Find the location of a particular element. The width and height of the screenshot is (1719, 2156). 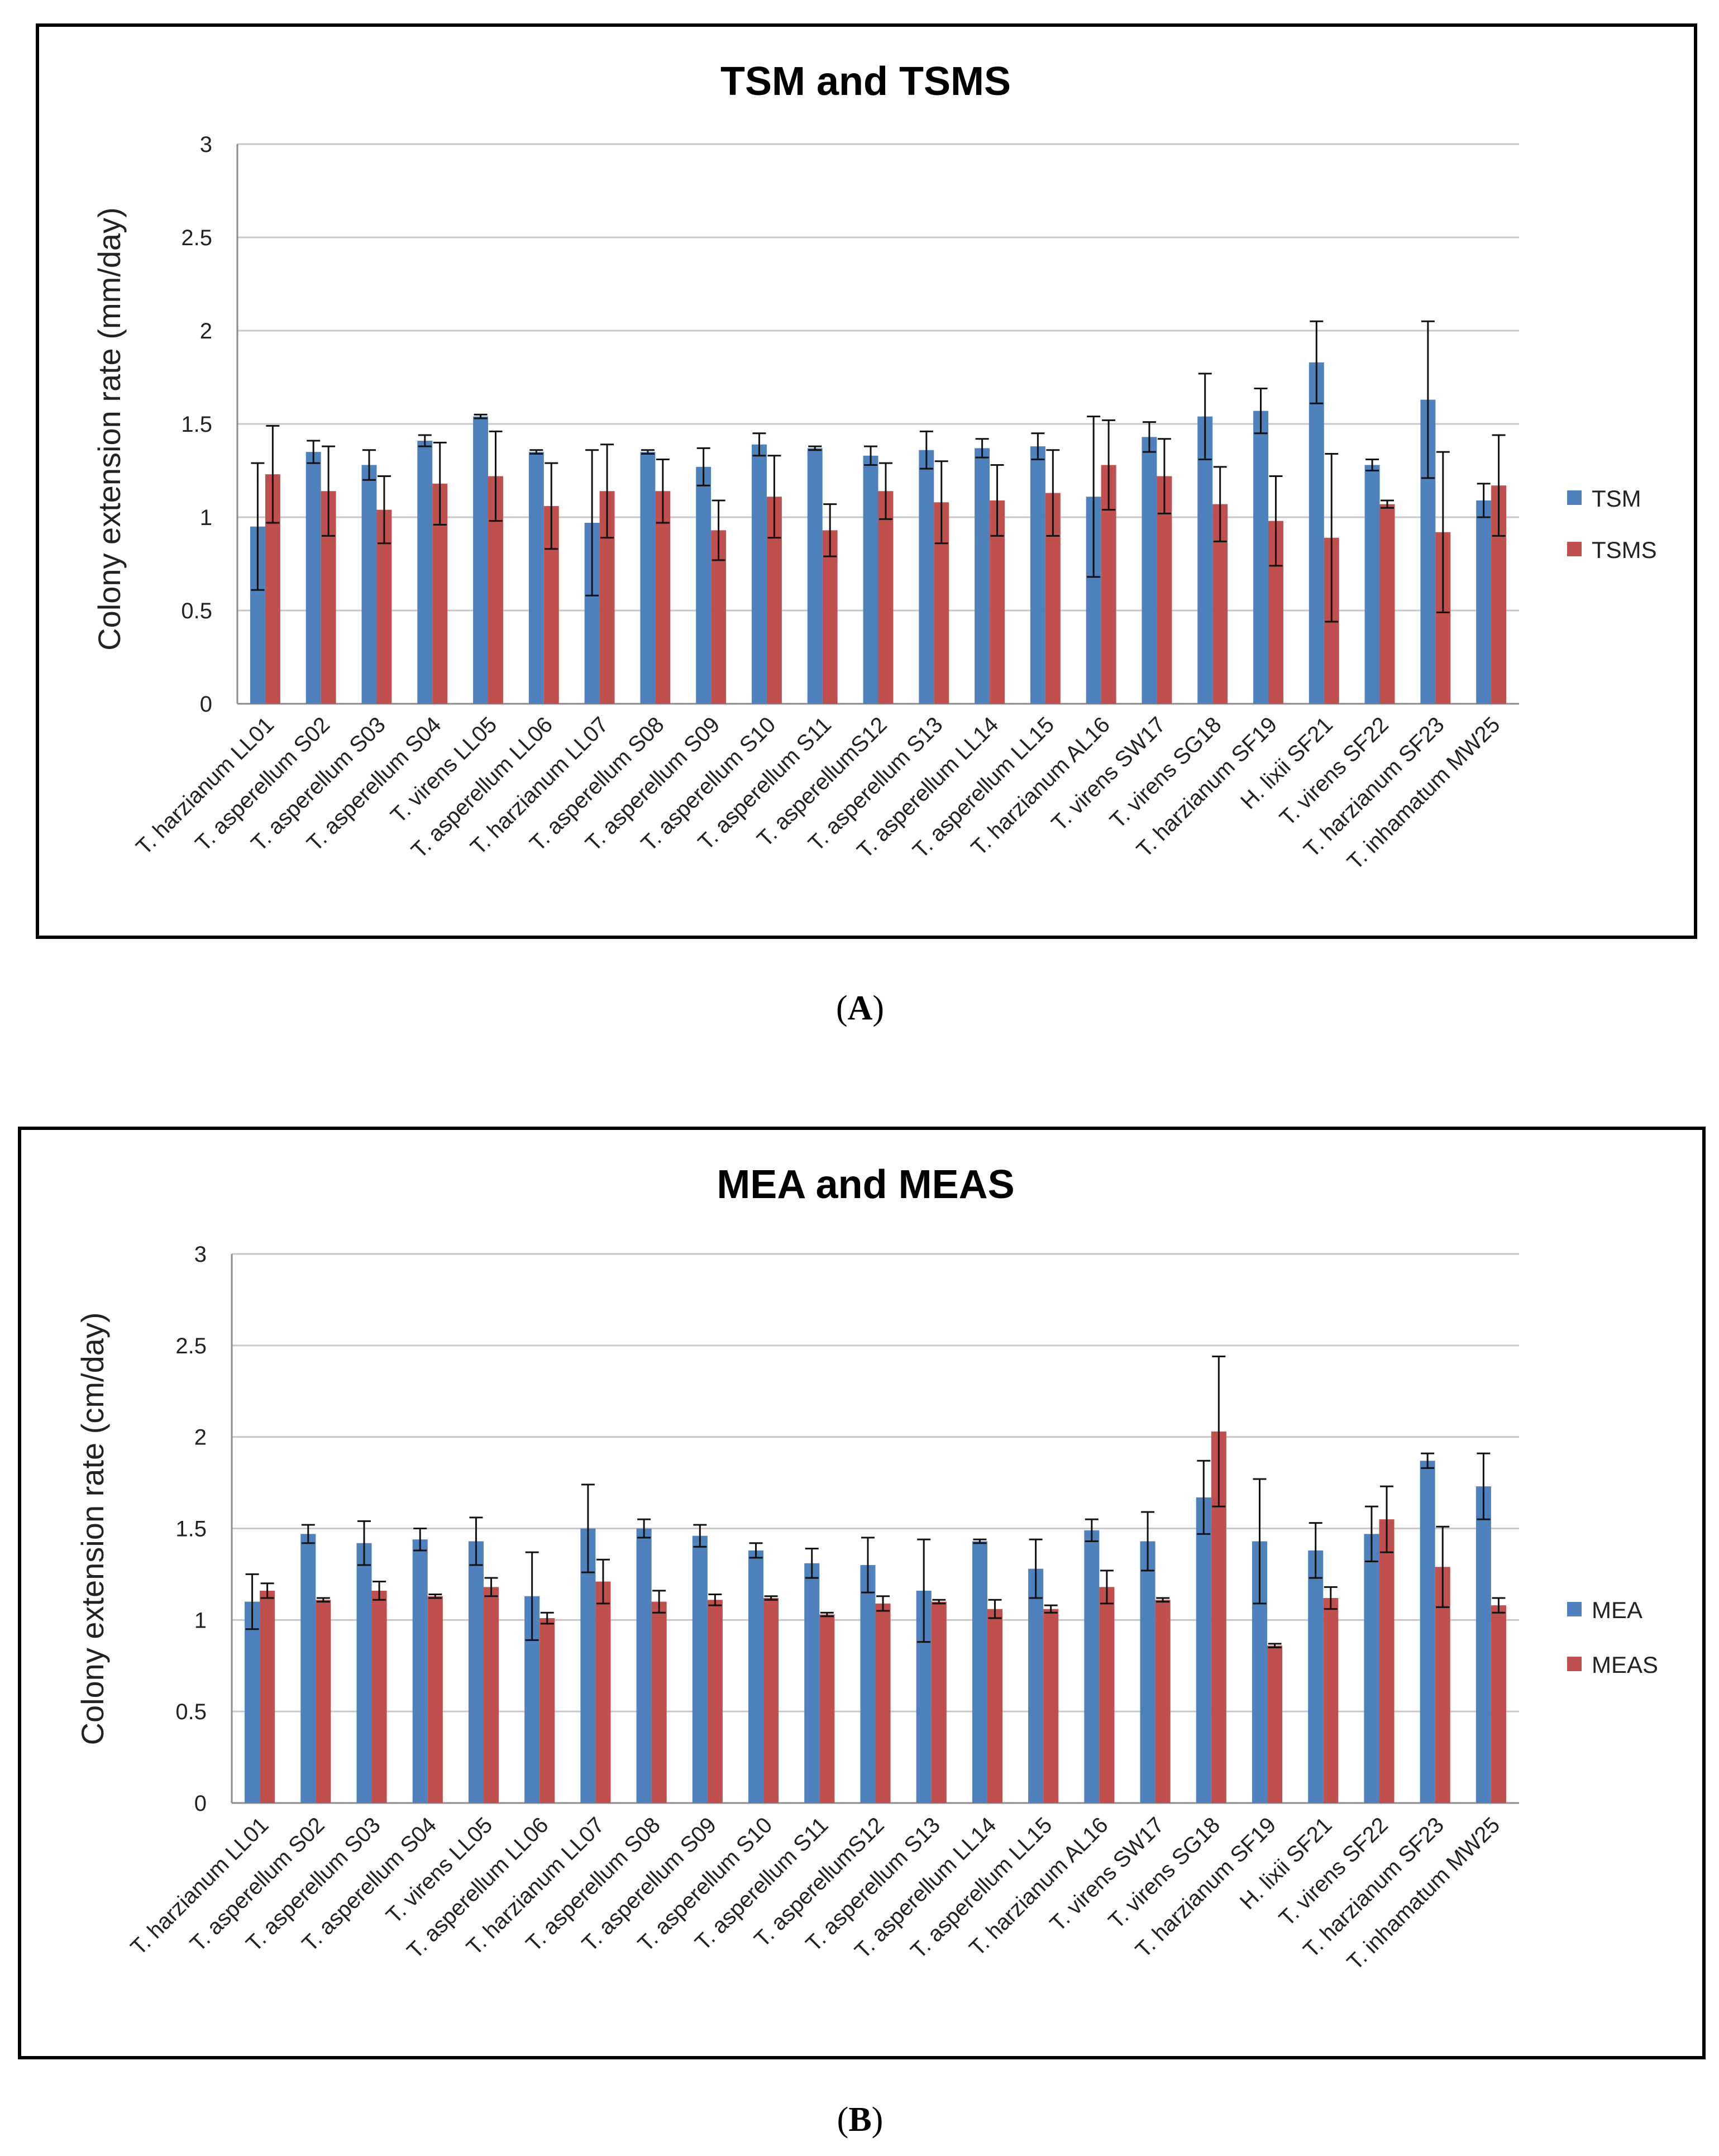

legend-label-meas: MEAS is located at coordinates (1625, 1665).